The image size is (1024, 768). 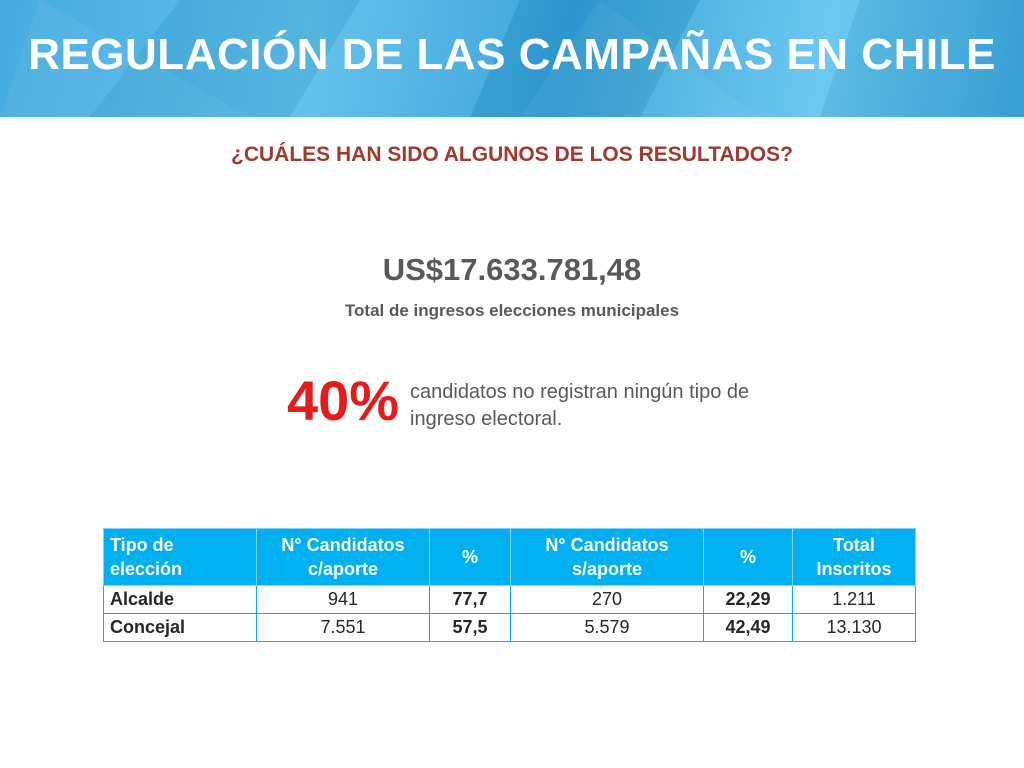 What do you see at coordinates (512, 310) in the screenshot?
I see `income-caption: Total de ingresos elecciones municipales` at bounding box center [512, 310].